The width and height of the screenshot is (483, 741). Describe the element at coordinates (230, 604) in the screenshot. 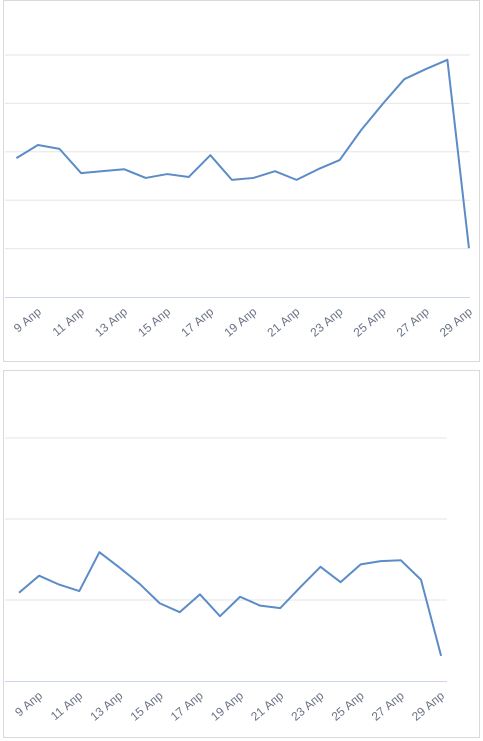

I see `line-series` at that location.